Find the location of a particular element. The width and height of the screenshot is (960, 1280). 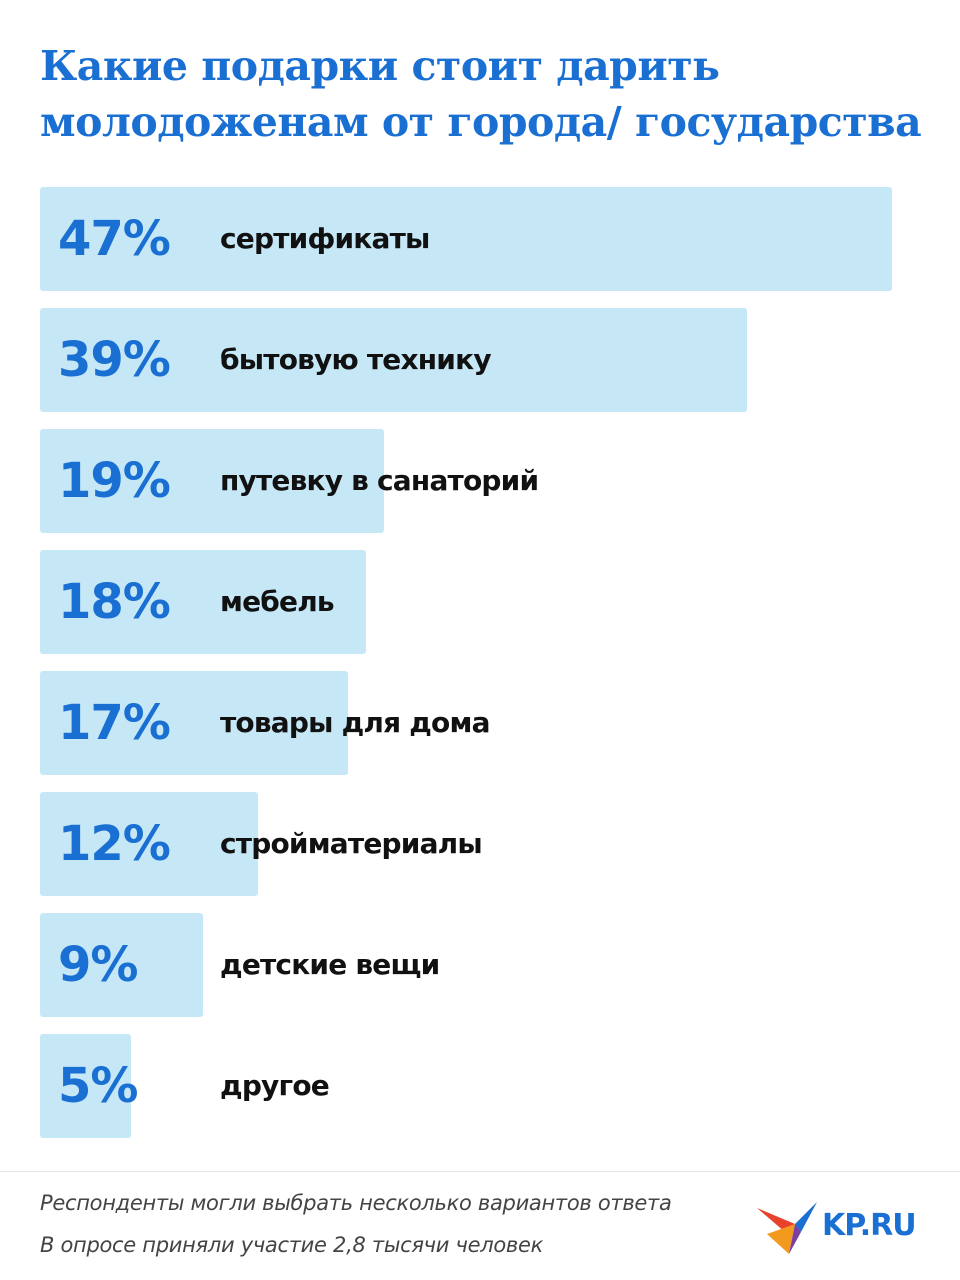

category-label: мебель is located at coordinates (277, 601).